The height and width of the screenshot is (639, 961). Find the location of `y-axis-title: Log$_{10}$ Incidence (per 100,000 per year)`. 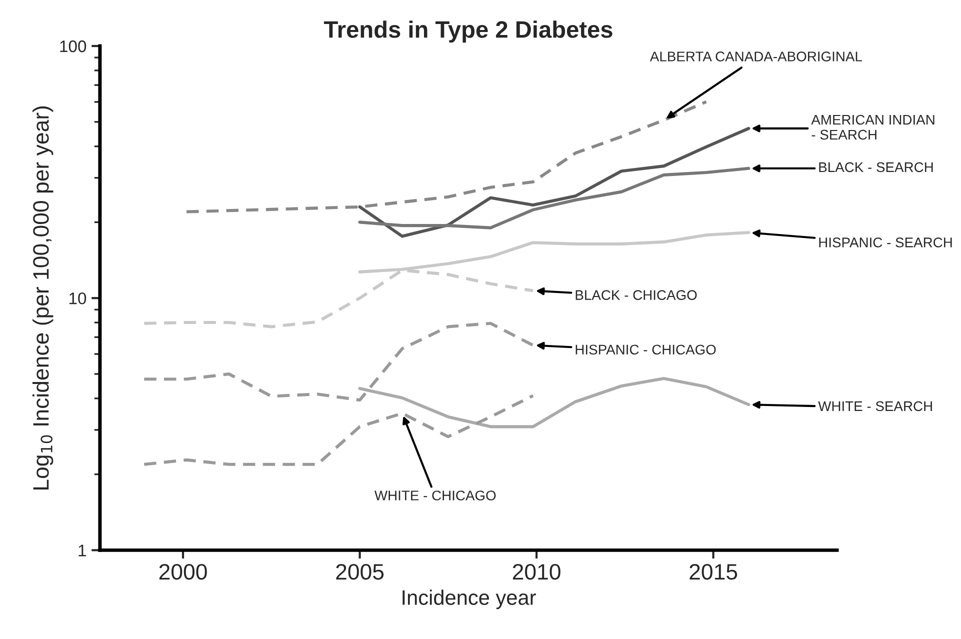

y-axis-title: Log$_{10}$ Incidence (per 100,000 per year) is located at coordinates (43, 298).